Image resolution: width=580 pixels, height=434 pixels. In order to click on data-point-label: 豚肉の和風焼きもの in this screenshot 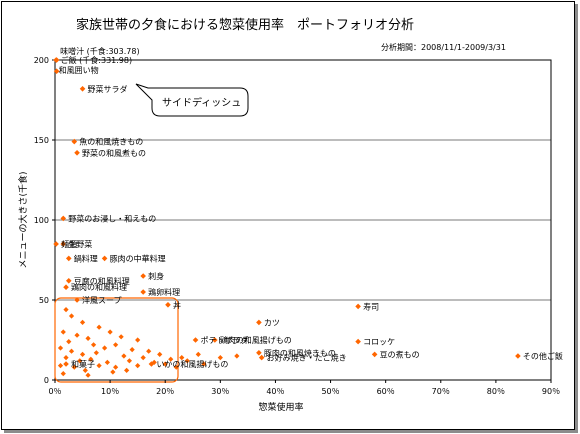, I will do `click(300, 353)`.